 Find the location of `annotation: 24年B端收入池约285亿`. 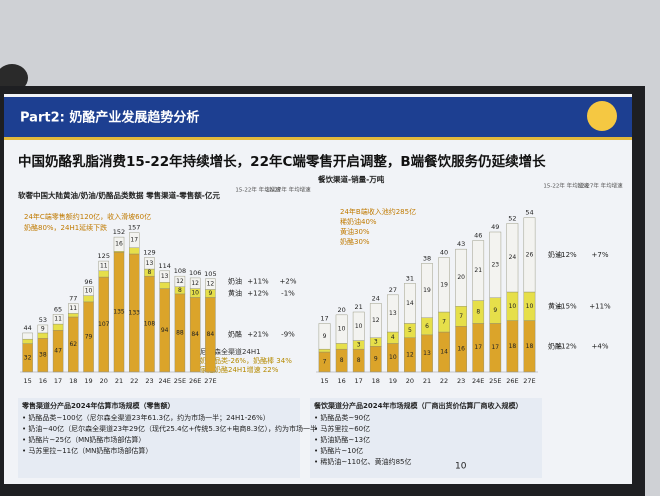

annotation: 24年B端收入池约285亿 is located at coordinates (378, 211).